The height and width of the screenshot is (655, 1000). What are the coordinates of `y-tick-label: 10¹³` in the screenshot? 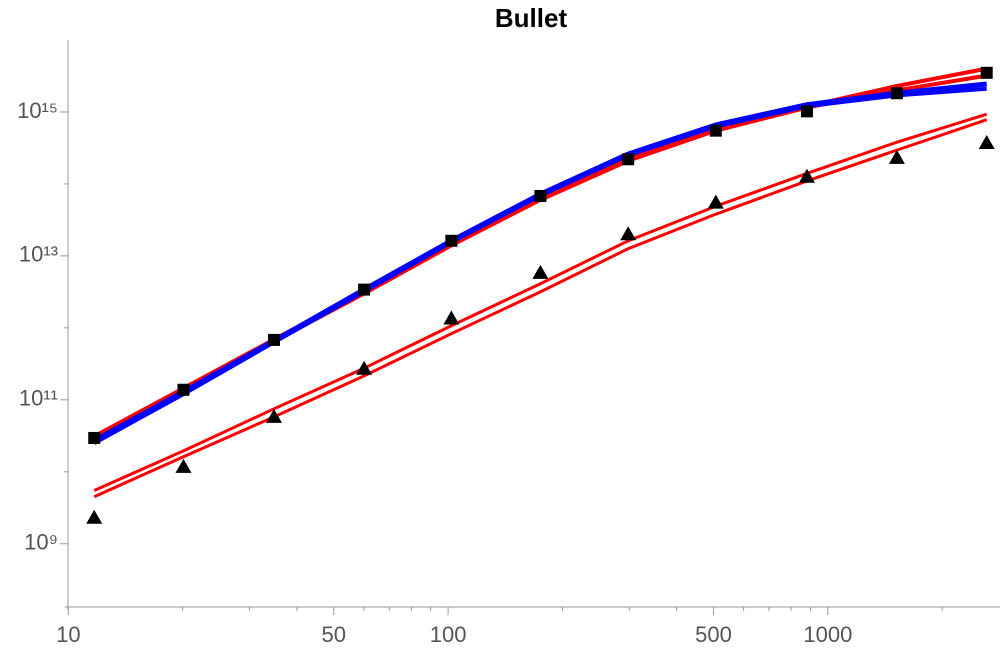 It's located at (38, 254).